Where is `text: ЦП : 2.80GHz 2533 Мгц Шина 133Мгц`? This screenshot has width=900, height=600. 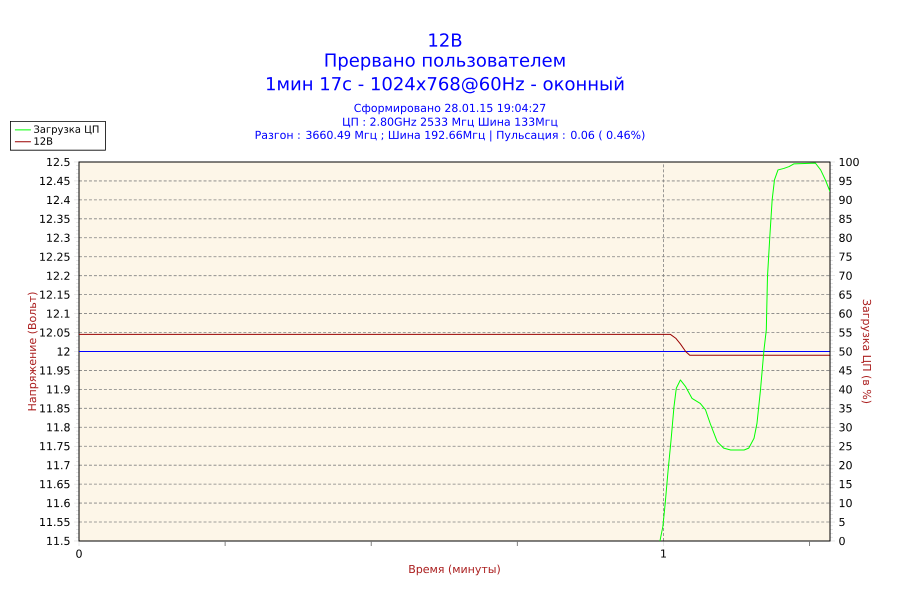 text: ЦП : 2.80GHz 2533 Мгц Шина 133Мгц is located at coordinates (450, 123).